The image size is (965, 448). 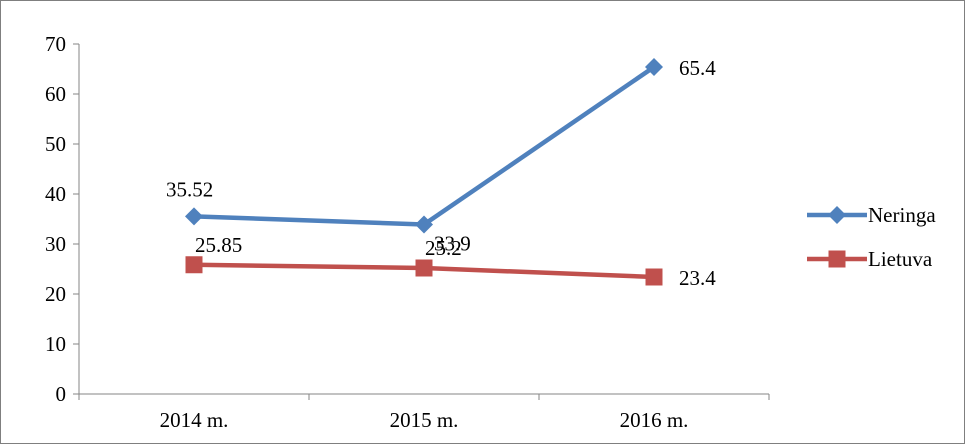 What do you see at coordinates (55, 44) in the screenshot?
I see `y-tick-label: 70` at bounding box center [55, 44].